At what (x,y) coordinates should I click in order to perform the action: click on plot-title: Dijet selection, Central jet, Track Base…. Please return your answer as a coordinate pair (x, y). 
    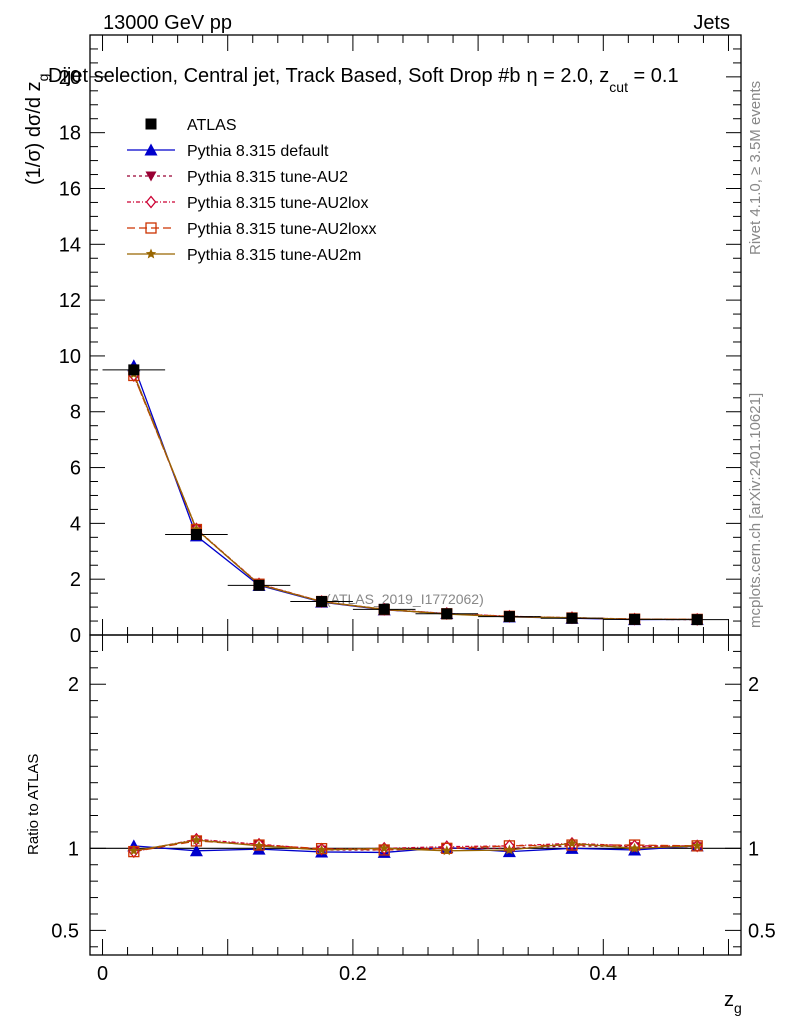
    Looking at the image, I should click on (363, 80).